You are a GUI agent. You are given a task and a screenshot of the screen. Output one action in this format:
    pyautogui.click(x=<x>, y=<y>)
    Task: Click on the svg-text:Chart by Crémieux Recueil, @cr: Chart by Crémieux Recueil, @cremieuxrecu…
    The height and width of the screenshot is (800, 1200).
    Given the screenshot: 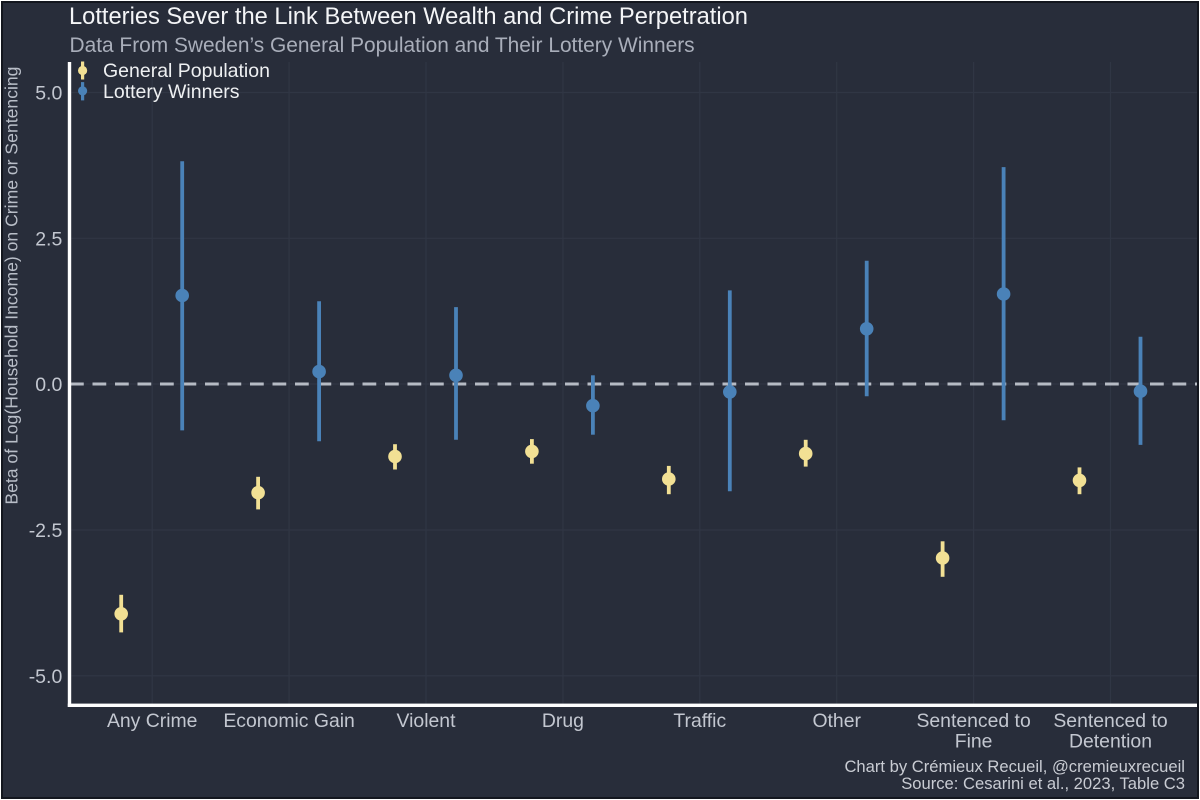 What is the action you would take?
    pyautogui.click(x=1014, y=766)
    